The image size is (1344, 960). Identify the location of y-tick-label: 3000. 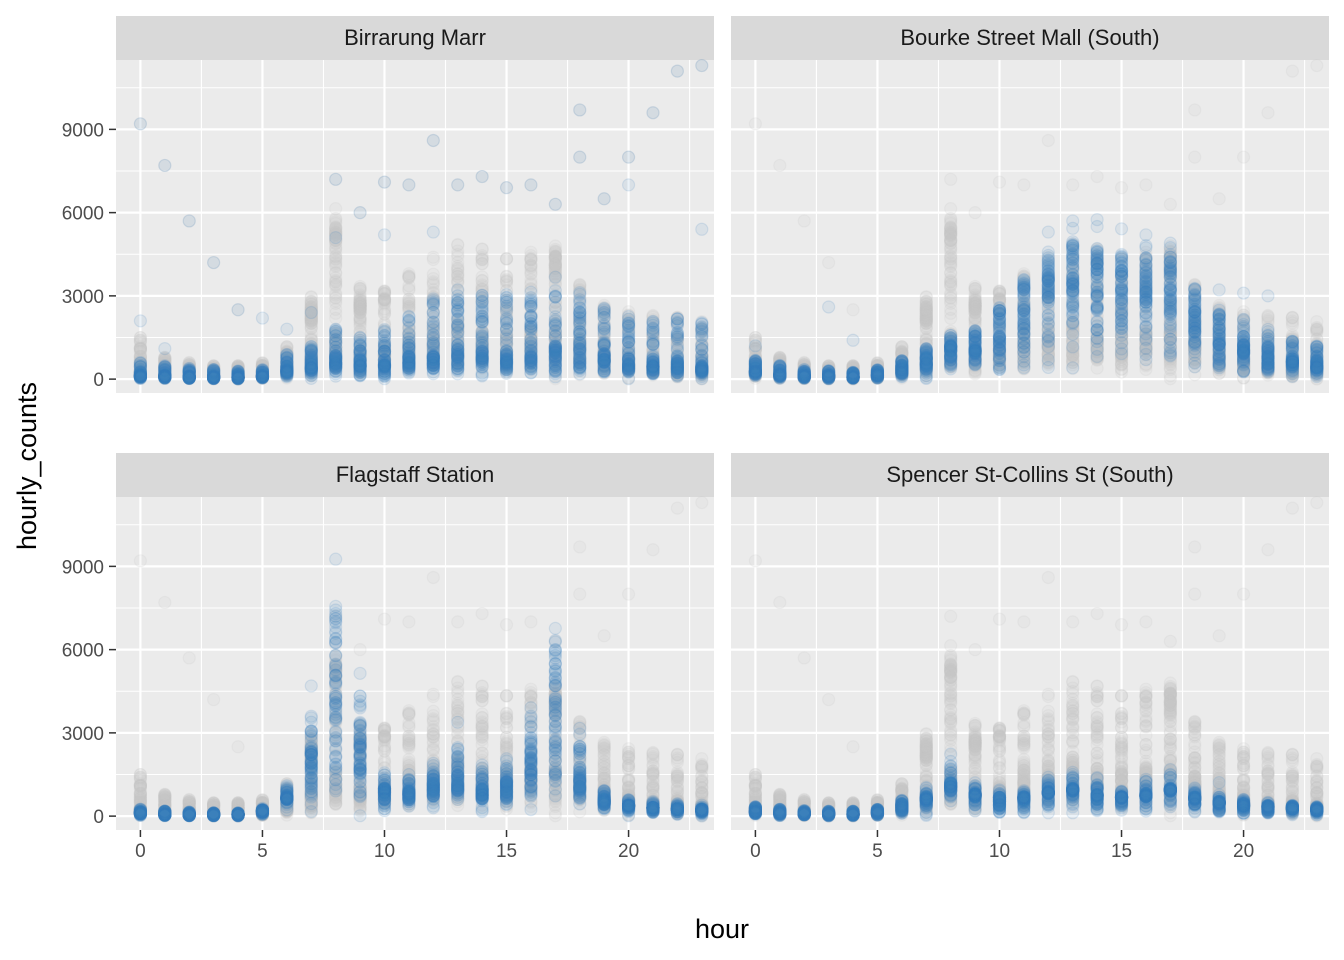
(83, 297).